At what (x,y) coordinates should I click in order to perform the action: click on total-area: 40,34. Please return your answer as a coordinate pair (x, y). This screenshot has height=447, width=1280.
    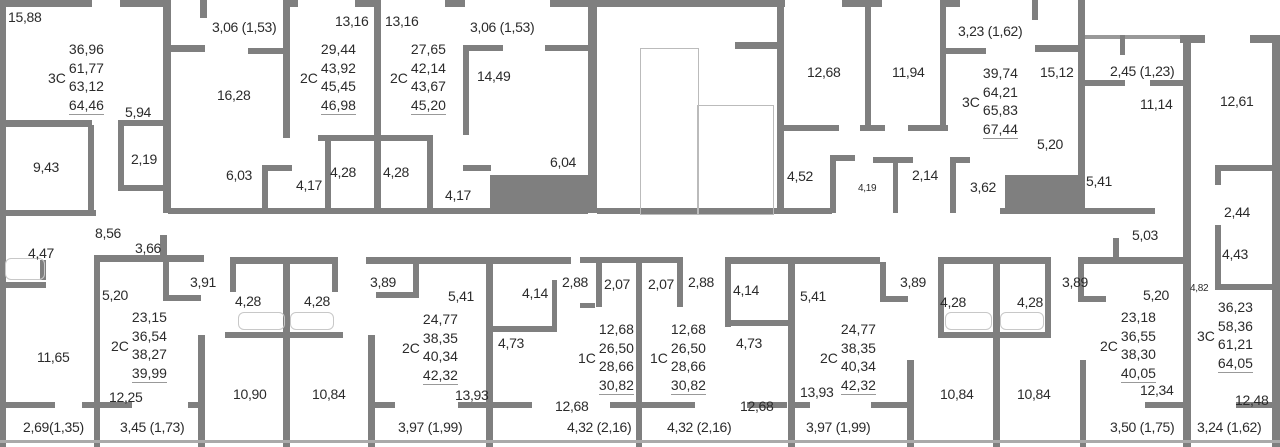
    Looking at the image, I should click on (858, 366).